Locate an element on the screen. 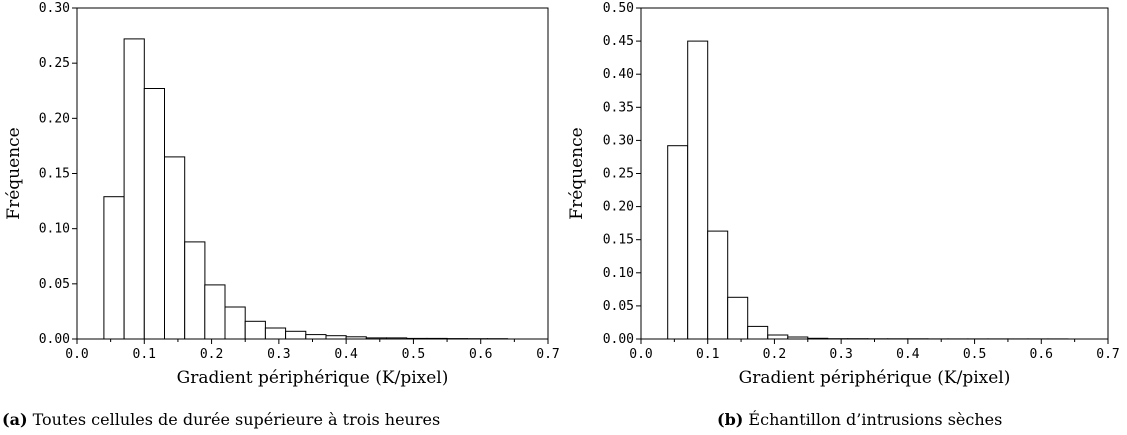 This screenshot has width=1127, height=435. caption-b: (b) Échantillon d’intrusions sèches is located at coordinates (859, 419).